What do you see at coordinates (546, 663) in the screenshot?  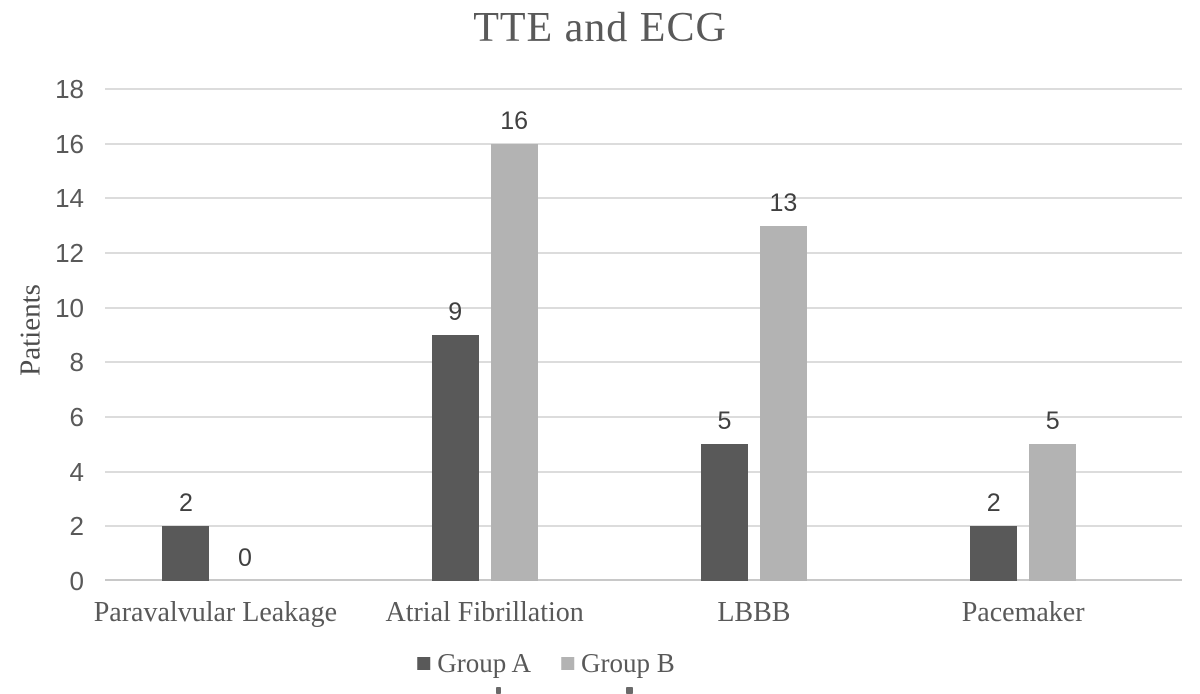 I see `legend: Group A Group B` at bounding box center [546, 663].